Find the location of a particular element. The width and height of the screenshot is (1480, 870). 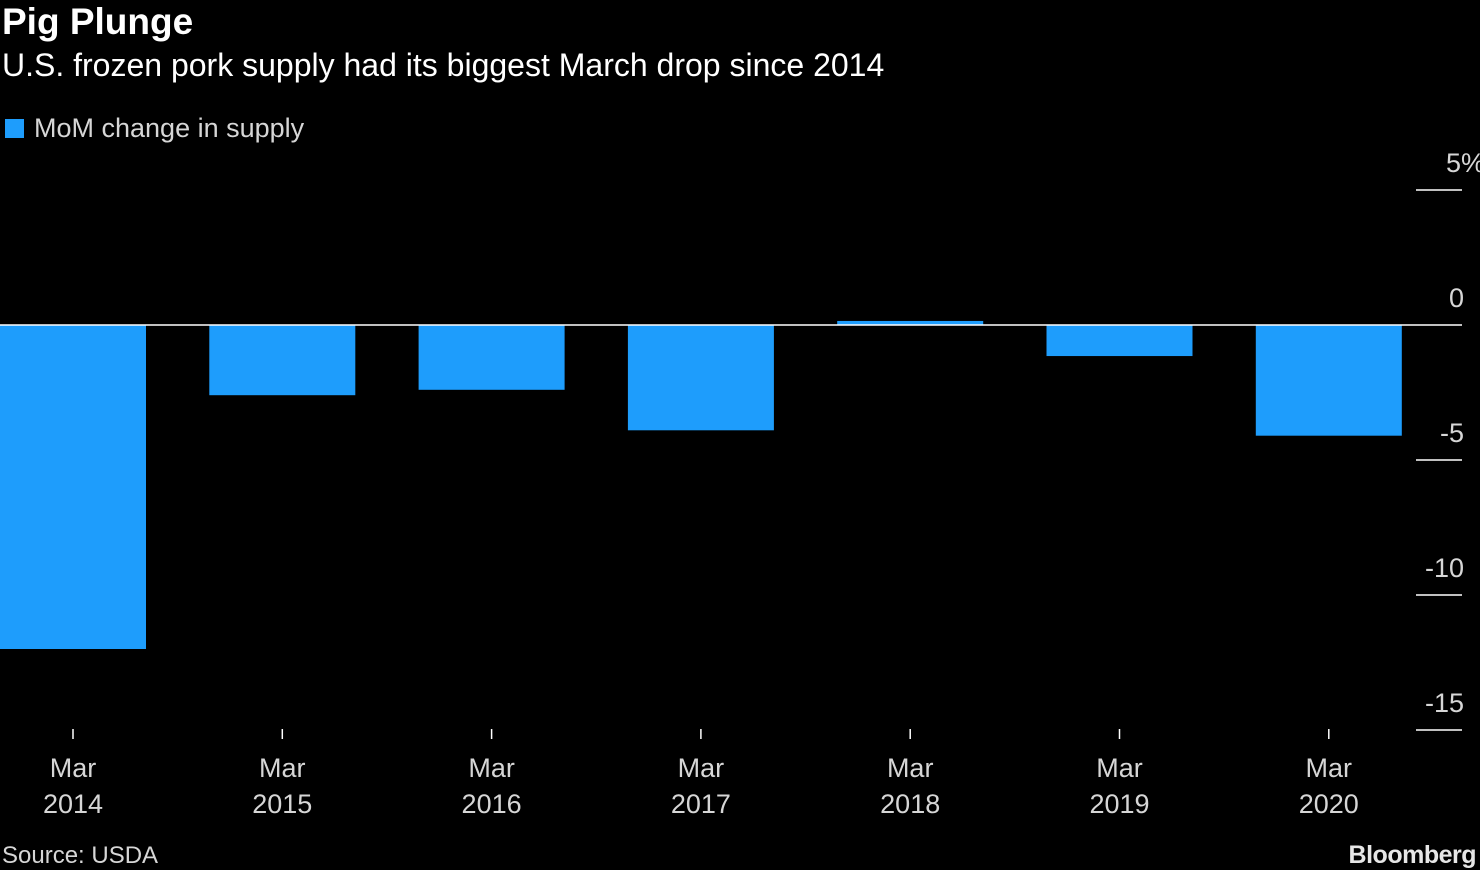

x-tick-label-year: 2019 is located at coordinates (1119, 804).